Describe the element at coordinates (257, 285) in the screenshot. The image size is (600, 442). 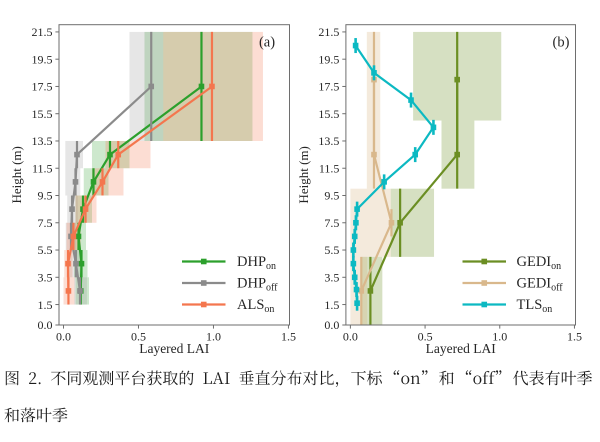
I see `legend-label-DHPoff: DHPoff` at that location.